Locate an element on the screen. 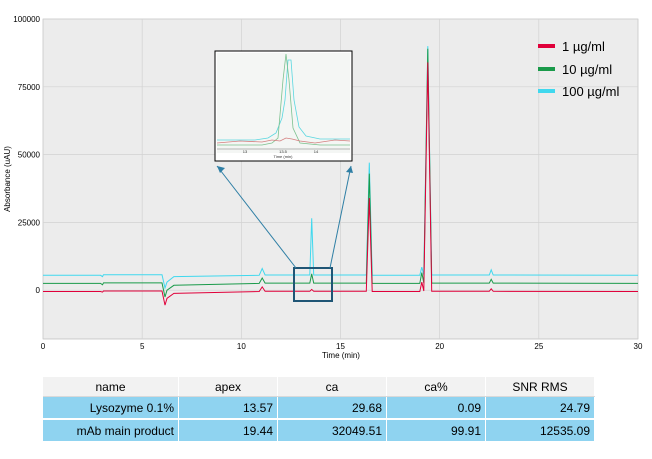 The image size is (652, 459). legend-label-2: 10 µg/ml is located at coordinates (587, 69).